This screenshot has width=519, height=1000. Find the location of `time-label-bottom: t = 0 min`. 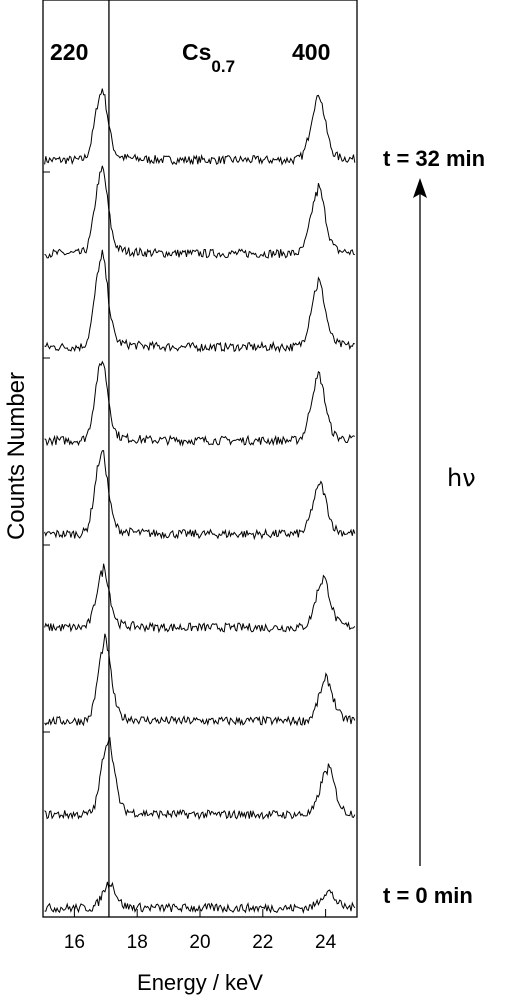

time-label-bottom: t = 0 min is located at coordinates (428, 895).